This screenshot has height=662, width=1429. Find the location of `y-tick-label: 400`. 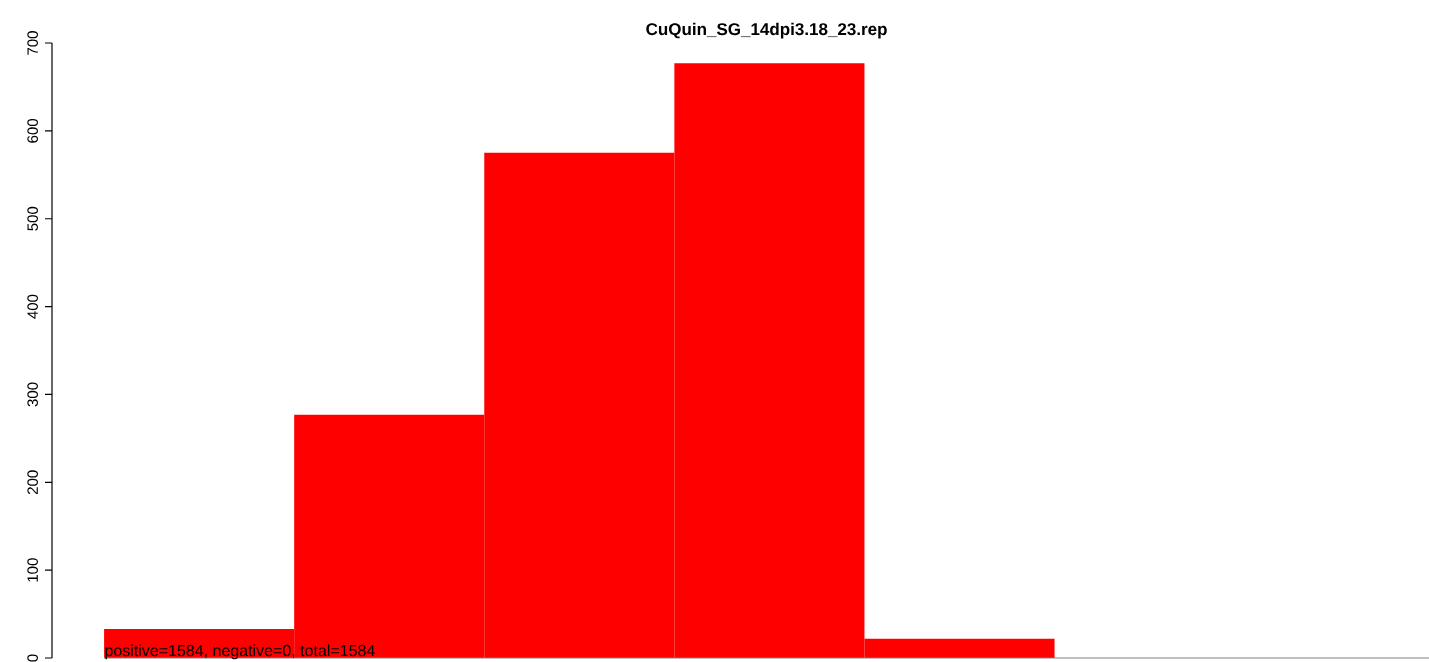

y-tick-label: 400 is located at coordinates (32, 306).